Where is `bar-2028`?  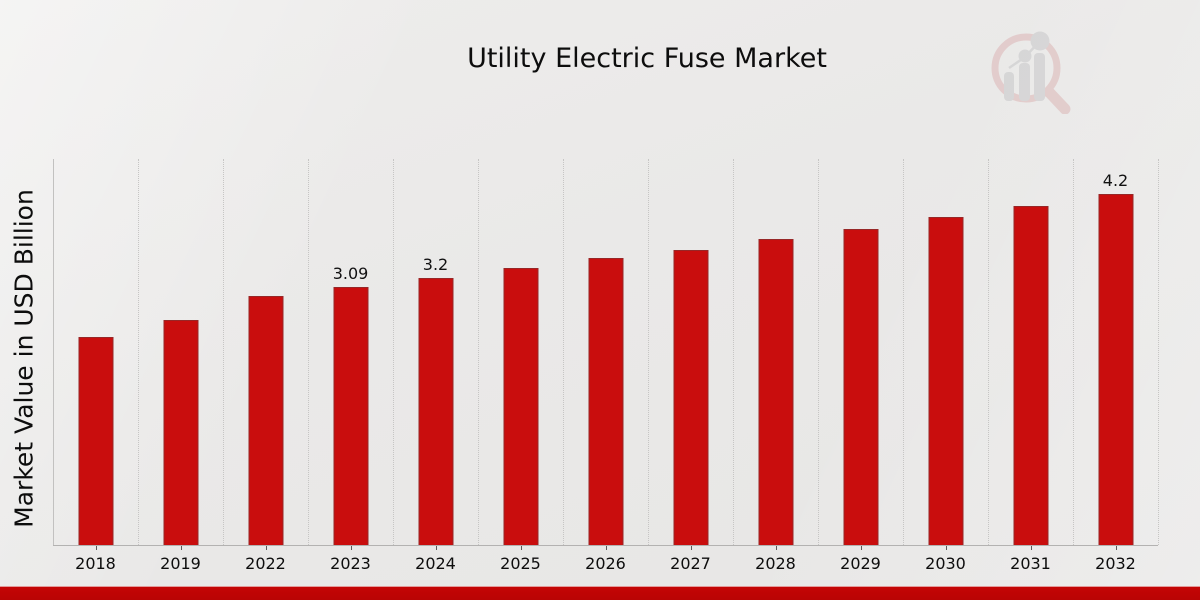 bar-2028 is located at coordinates (775, 392).